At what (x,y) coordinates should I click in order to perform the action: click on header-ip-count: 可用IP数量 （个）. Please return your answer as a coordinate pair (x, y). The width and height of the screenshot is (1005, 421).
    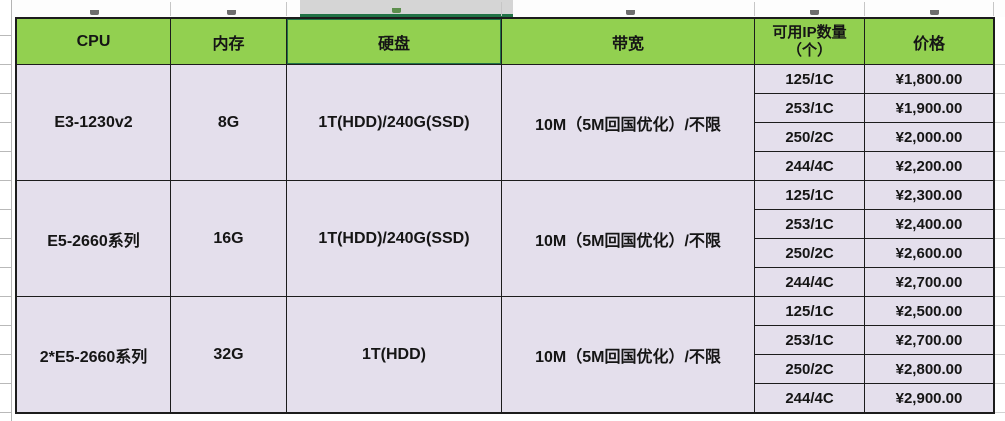
    Looking at the image, I should click on (809, 41).